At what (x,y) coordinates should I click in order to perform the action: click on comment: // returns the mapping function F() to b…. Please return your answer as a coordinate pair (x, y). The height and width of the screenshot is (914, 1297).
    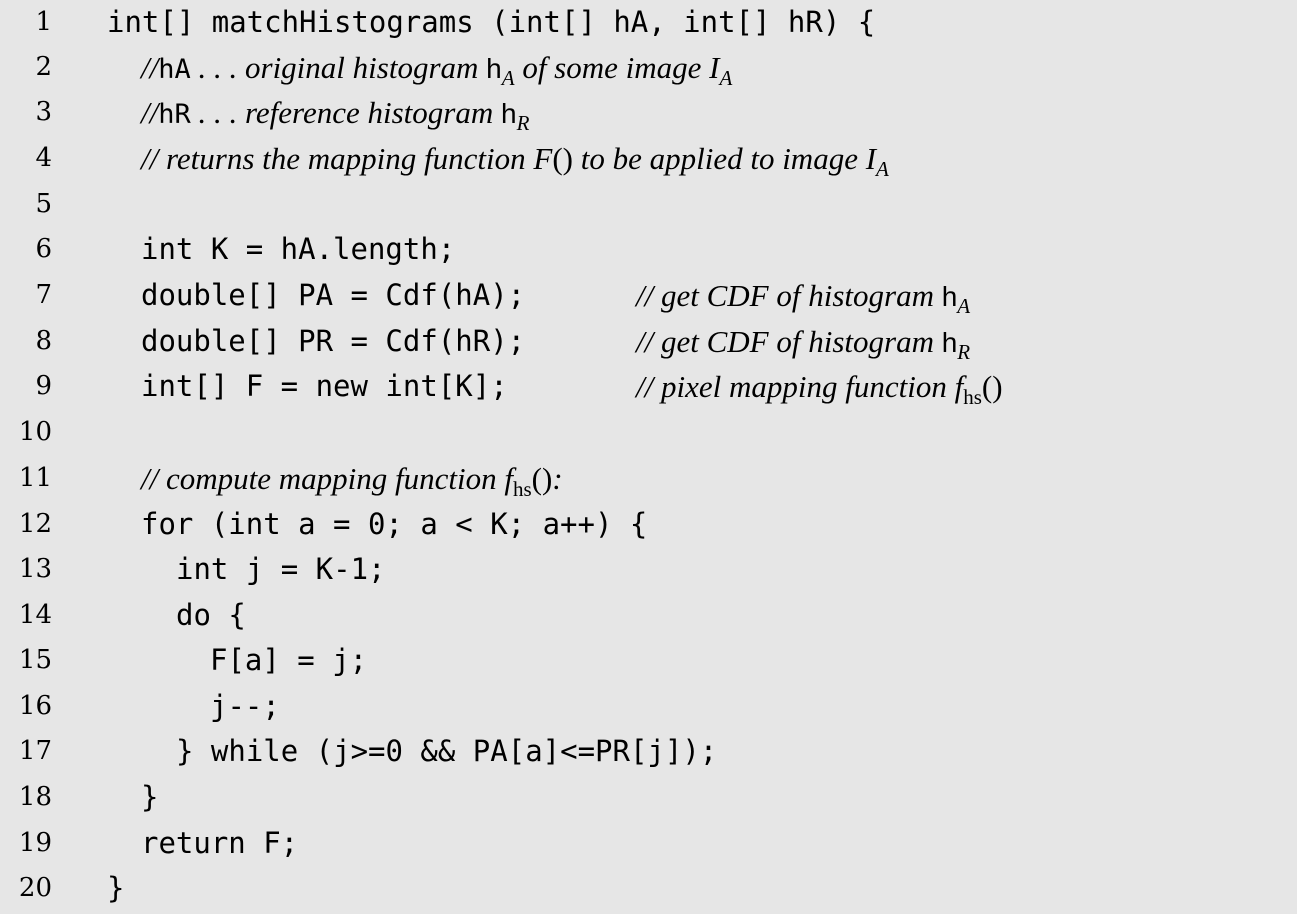
    Looking at the image, I should click on (515, 164).